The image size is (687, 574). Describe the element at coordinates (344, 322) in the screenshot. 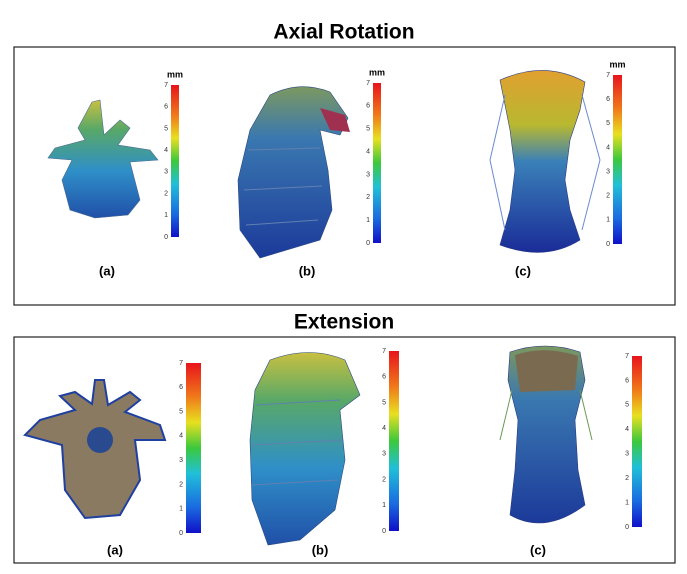

I see `panel-title: Extension` at that location.